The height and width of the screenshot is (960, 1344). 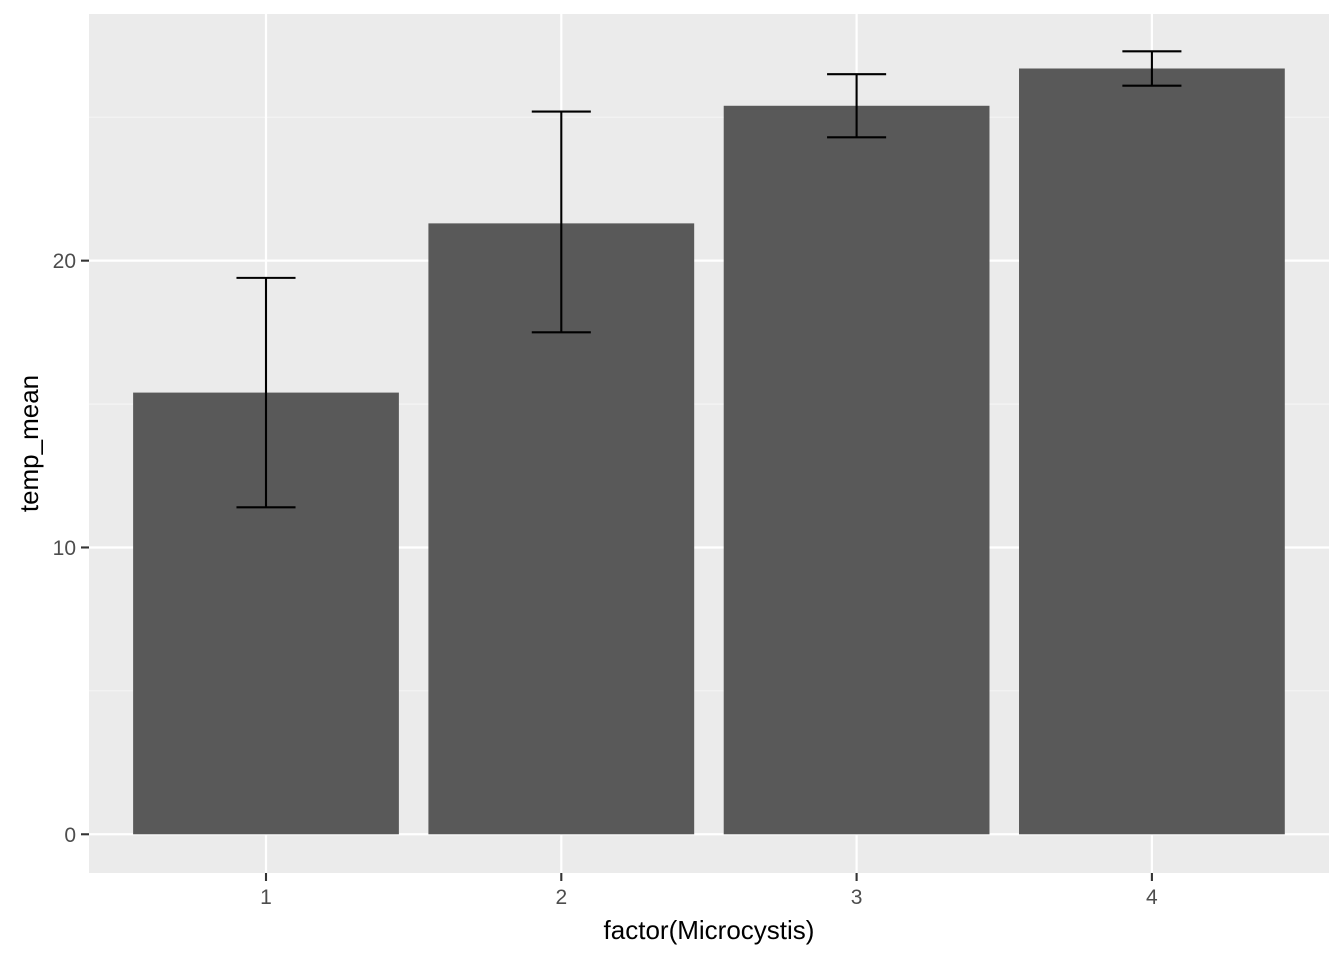 I want to click on y-tick-label: 20, so click(x=64, y=261).